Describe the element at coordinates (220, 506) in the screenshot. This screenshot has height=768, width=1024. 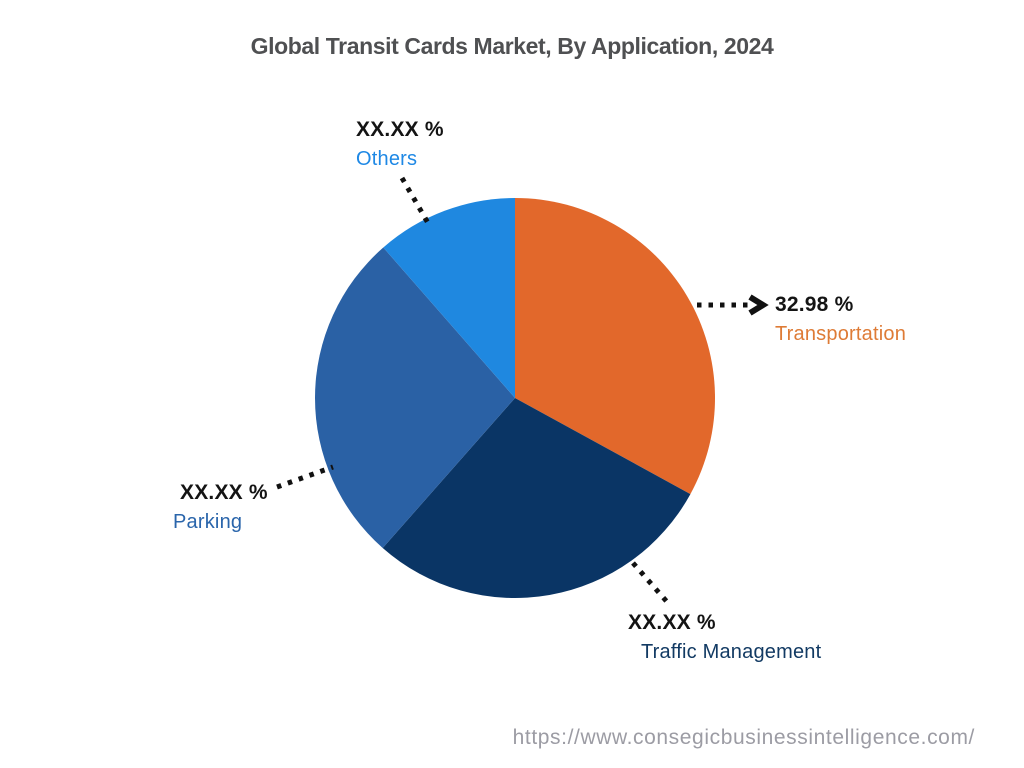
I see `segment-label-parking: XX.XX % Parking` at that location.